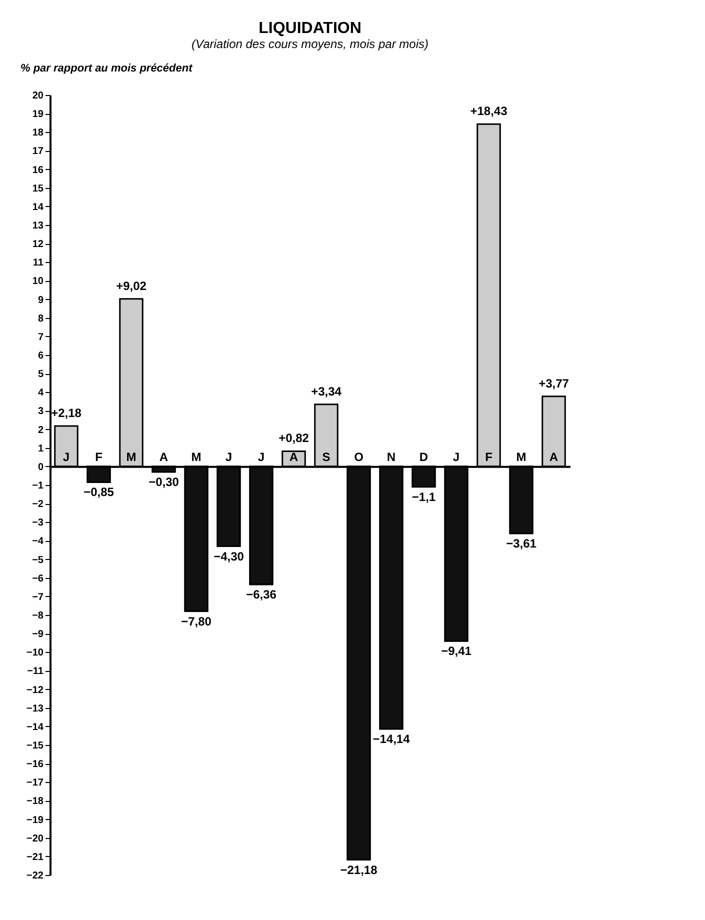  I want to click on y-tick-label: −9, so click(38, 634).